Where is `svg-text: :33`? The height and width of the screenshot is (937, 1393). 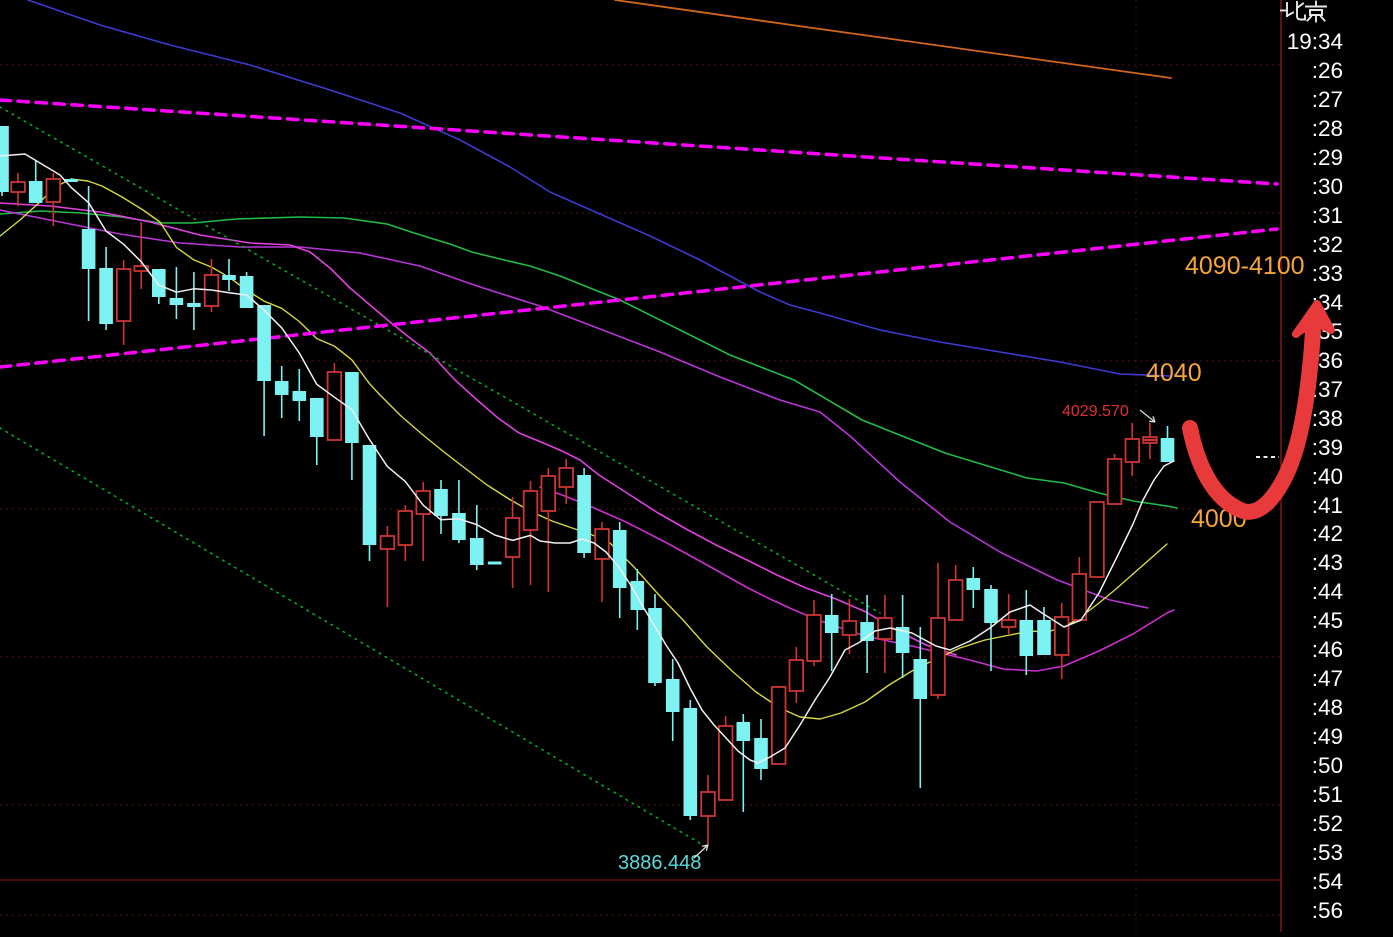 svg-text: :33 is located at coordinates (1327, 273).